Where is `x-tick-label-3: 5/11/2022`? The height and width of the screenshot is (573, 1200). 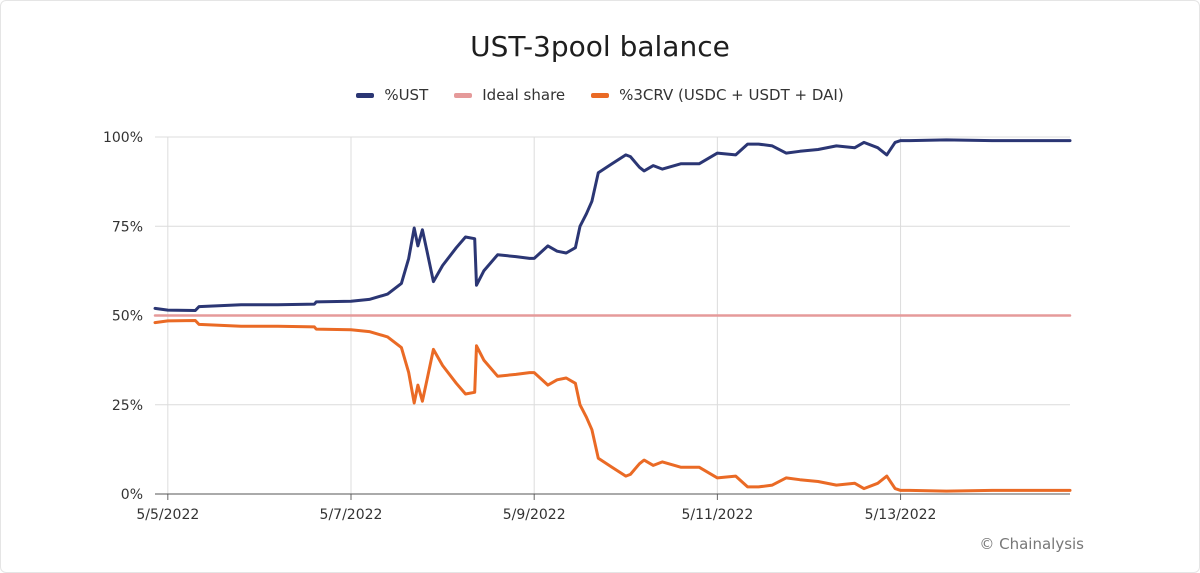
x-tick-label-3: 5/11/2022 is located at coordinates (717, 515).